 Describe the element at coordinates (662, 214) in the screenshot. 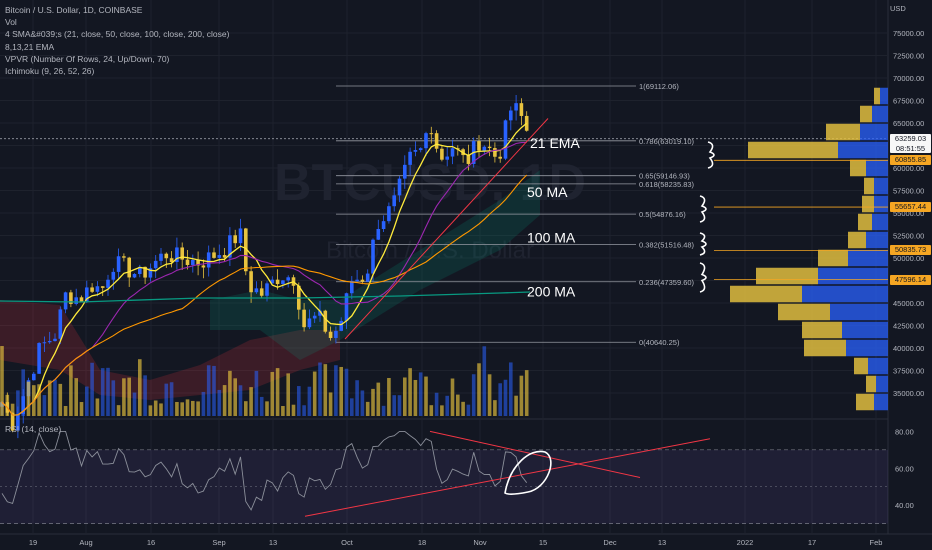

I see `fib-label: 0.5(54876.16)` at that location.